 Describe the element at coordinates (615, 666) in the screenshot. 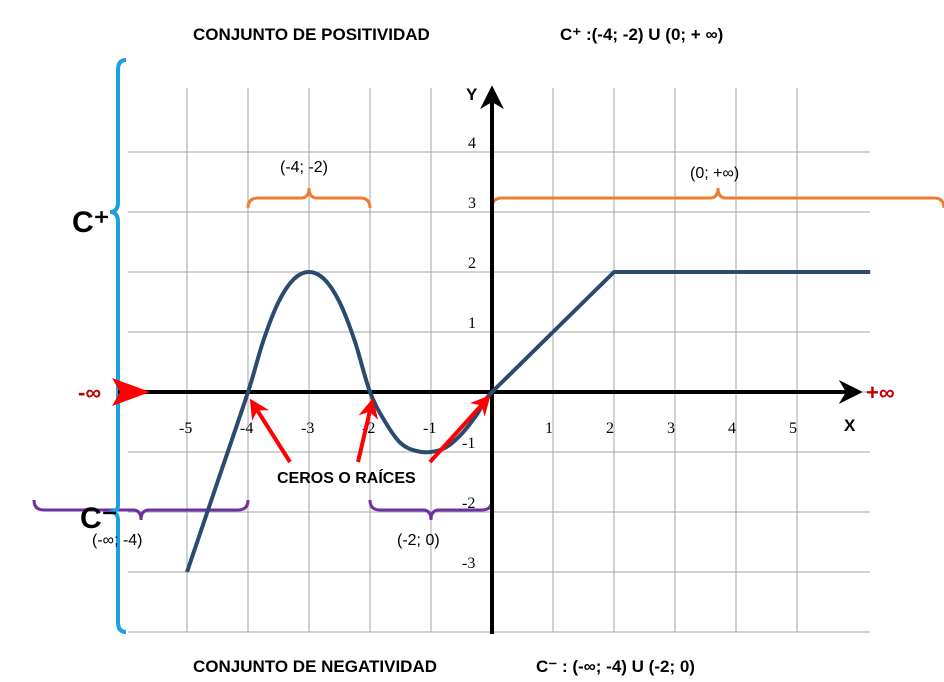

I see `title-negativity-set: C⁻ : (-∞; -4) U (-2; 0)` at that location.